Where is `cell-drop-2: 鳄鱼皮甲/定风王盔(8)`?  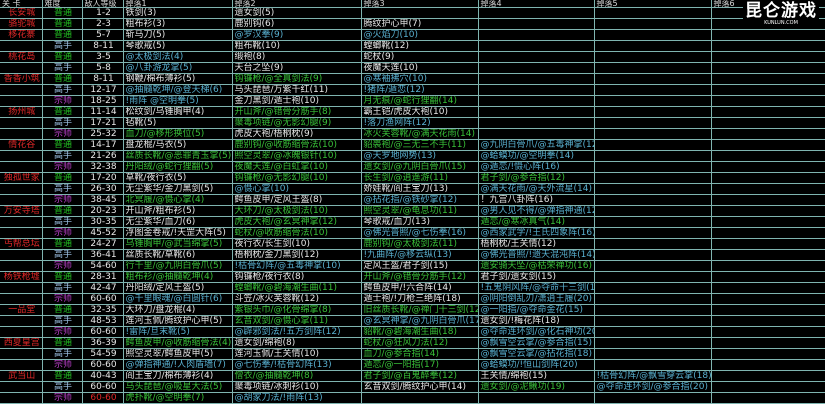 cell-drop-2: 鳄鱼皮甲/定风王盔(8) is located at coordinates (297, 200).